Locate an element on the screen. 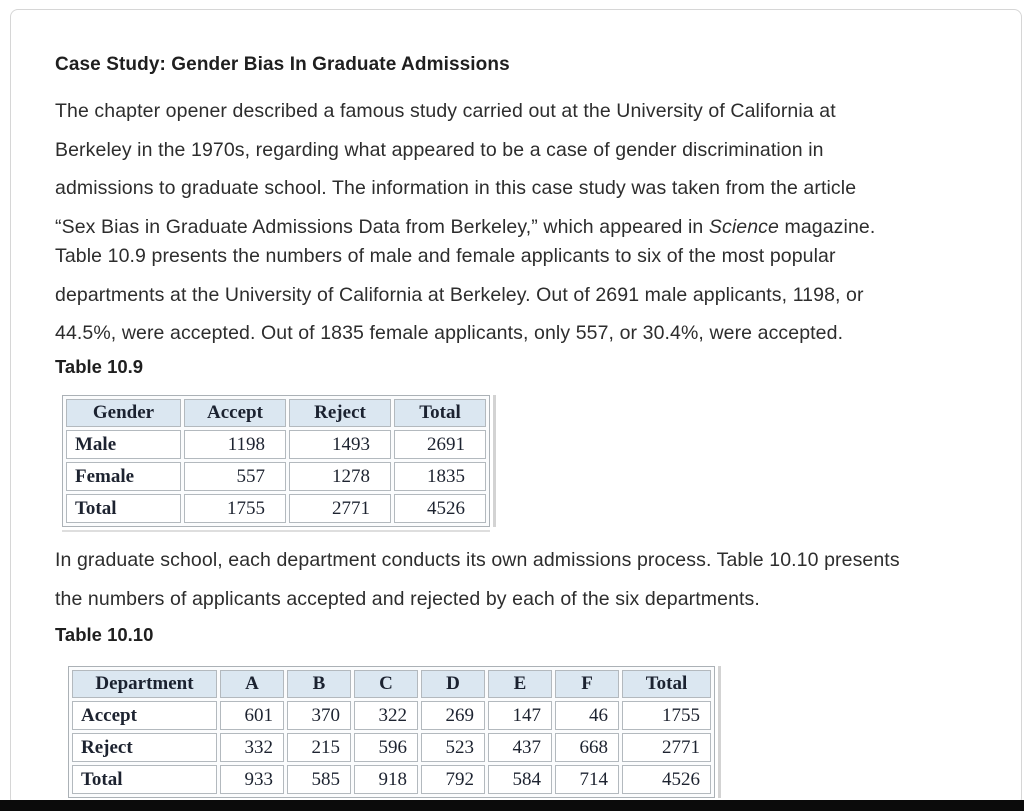 This screenshot has width=1024, height=811. table-row-total: Total 933 585 918 792 584 714 4526 is located at coordinates (391, 779).